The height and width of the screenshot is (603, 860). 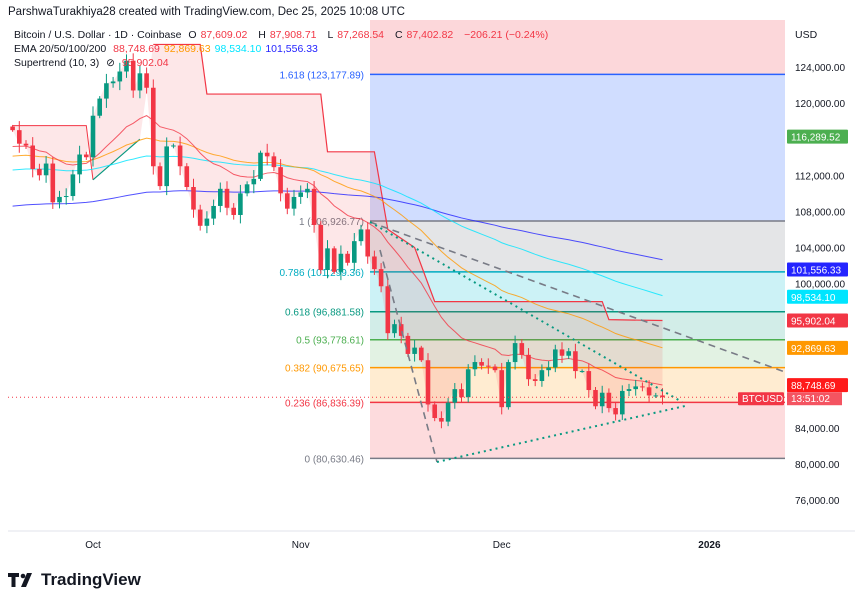 I want to click on price-label: 101,556.33, so click(x=816, y=271).